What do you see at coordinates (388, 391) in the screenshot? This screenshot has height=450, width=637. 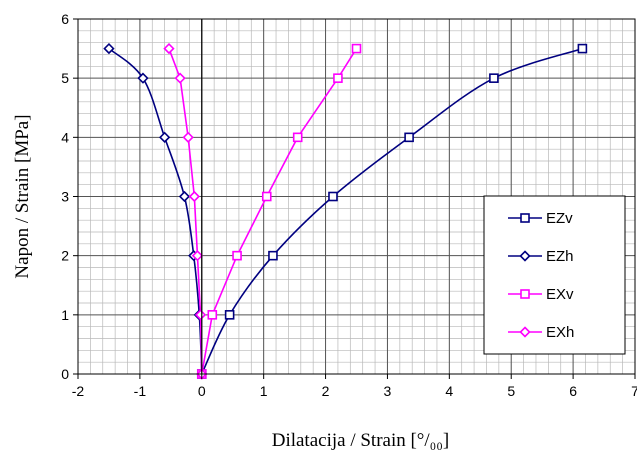 I see `x-tick-label: 3` at bounding box center [388, 391].